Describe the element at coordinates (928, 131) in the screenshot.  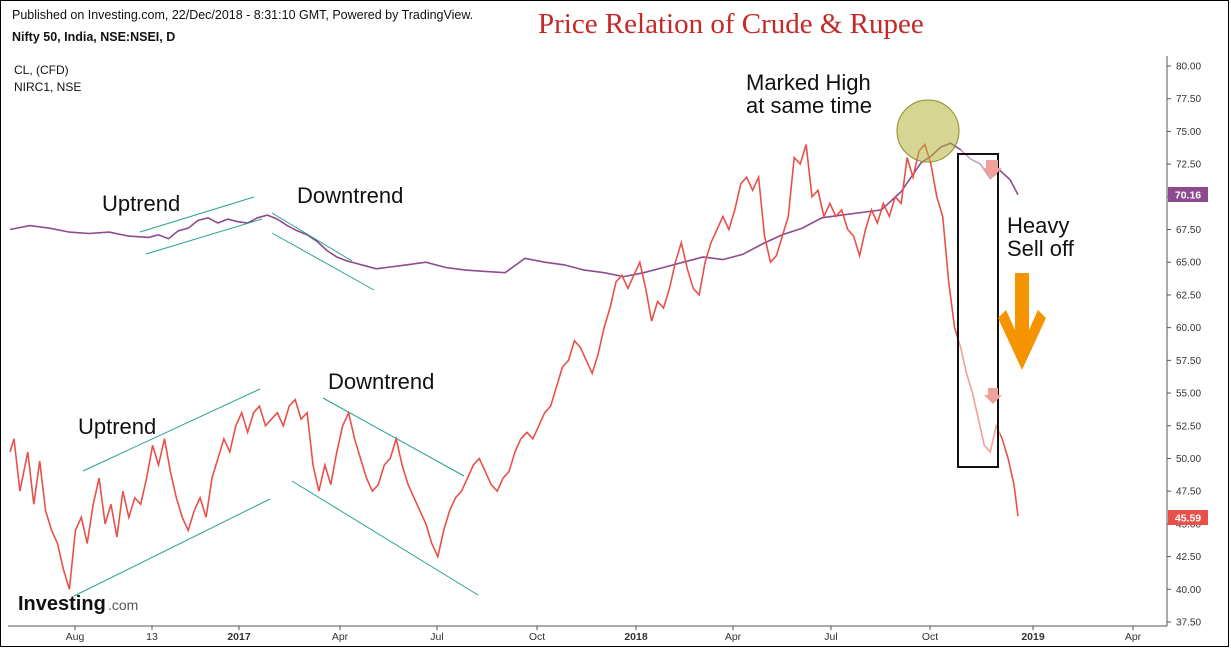
I see `high-highlight-circle` at that location.